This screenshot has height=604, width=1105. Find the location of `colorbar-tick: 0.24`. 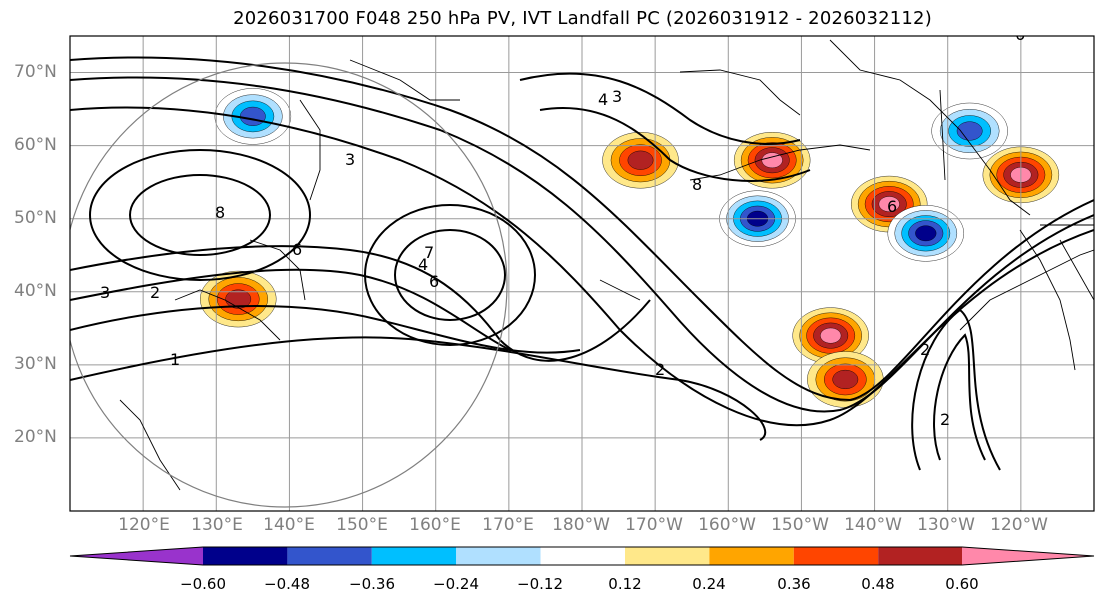

colorbar-tick: 0.24 is located at coordinates (709, 584).